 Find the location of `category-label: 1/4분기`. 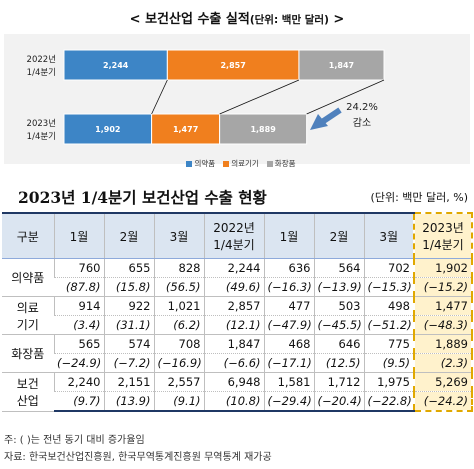

category-label: 1/4분기 is located at coordinates (41, 73).